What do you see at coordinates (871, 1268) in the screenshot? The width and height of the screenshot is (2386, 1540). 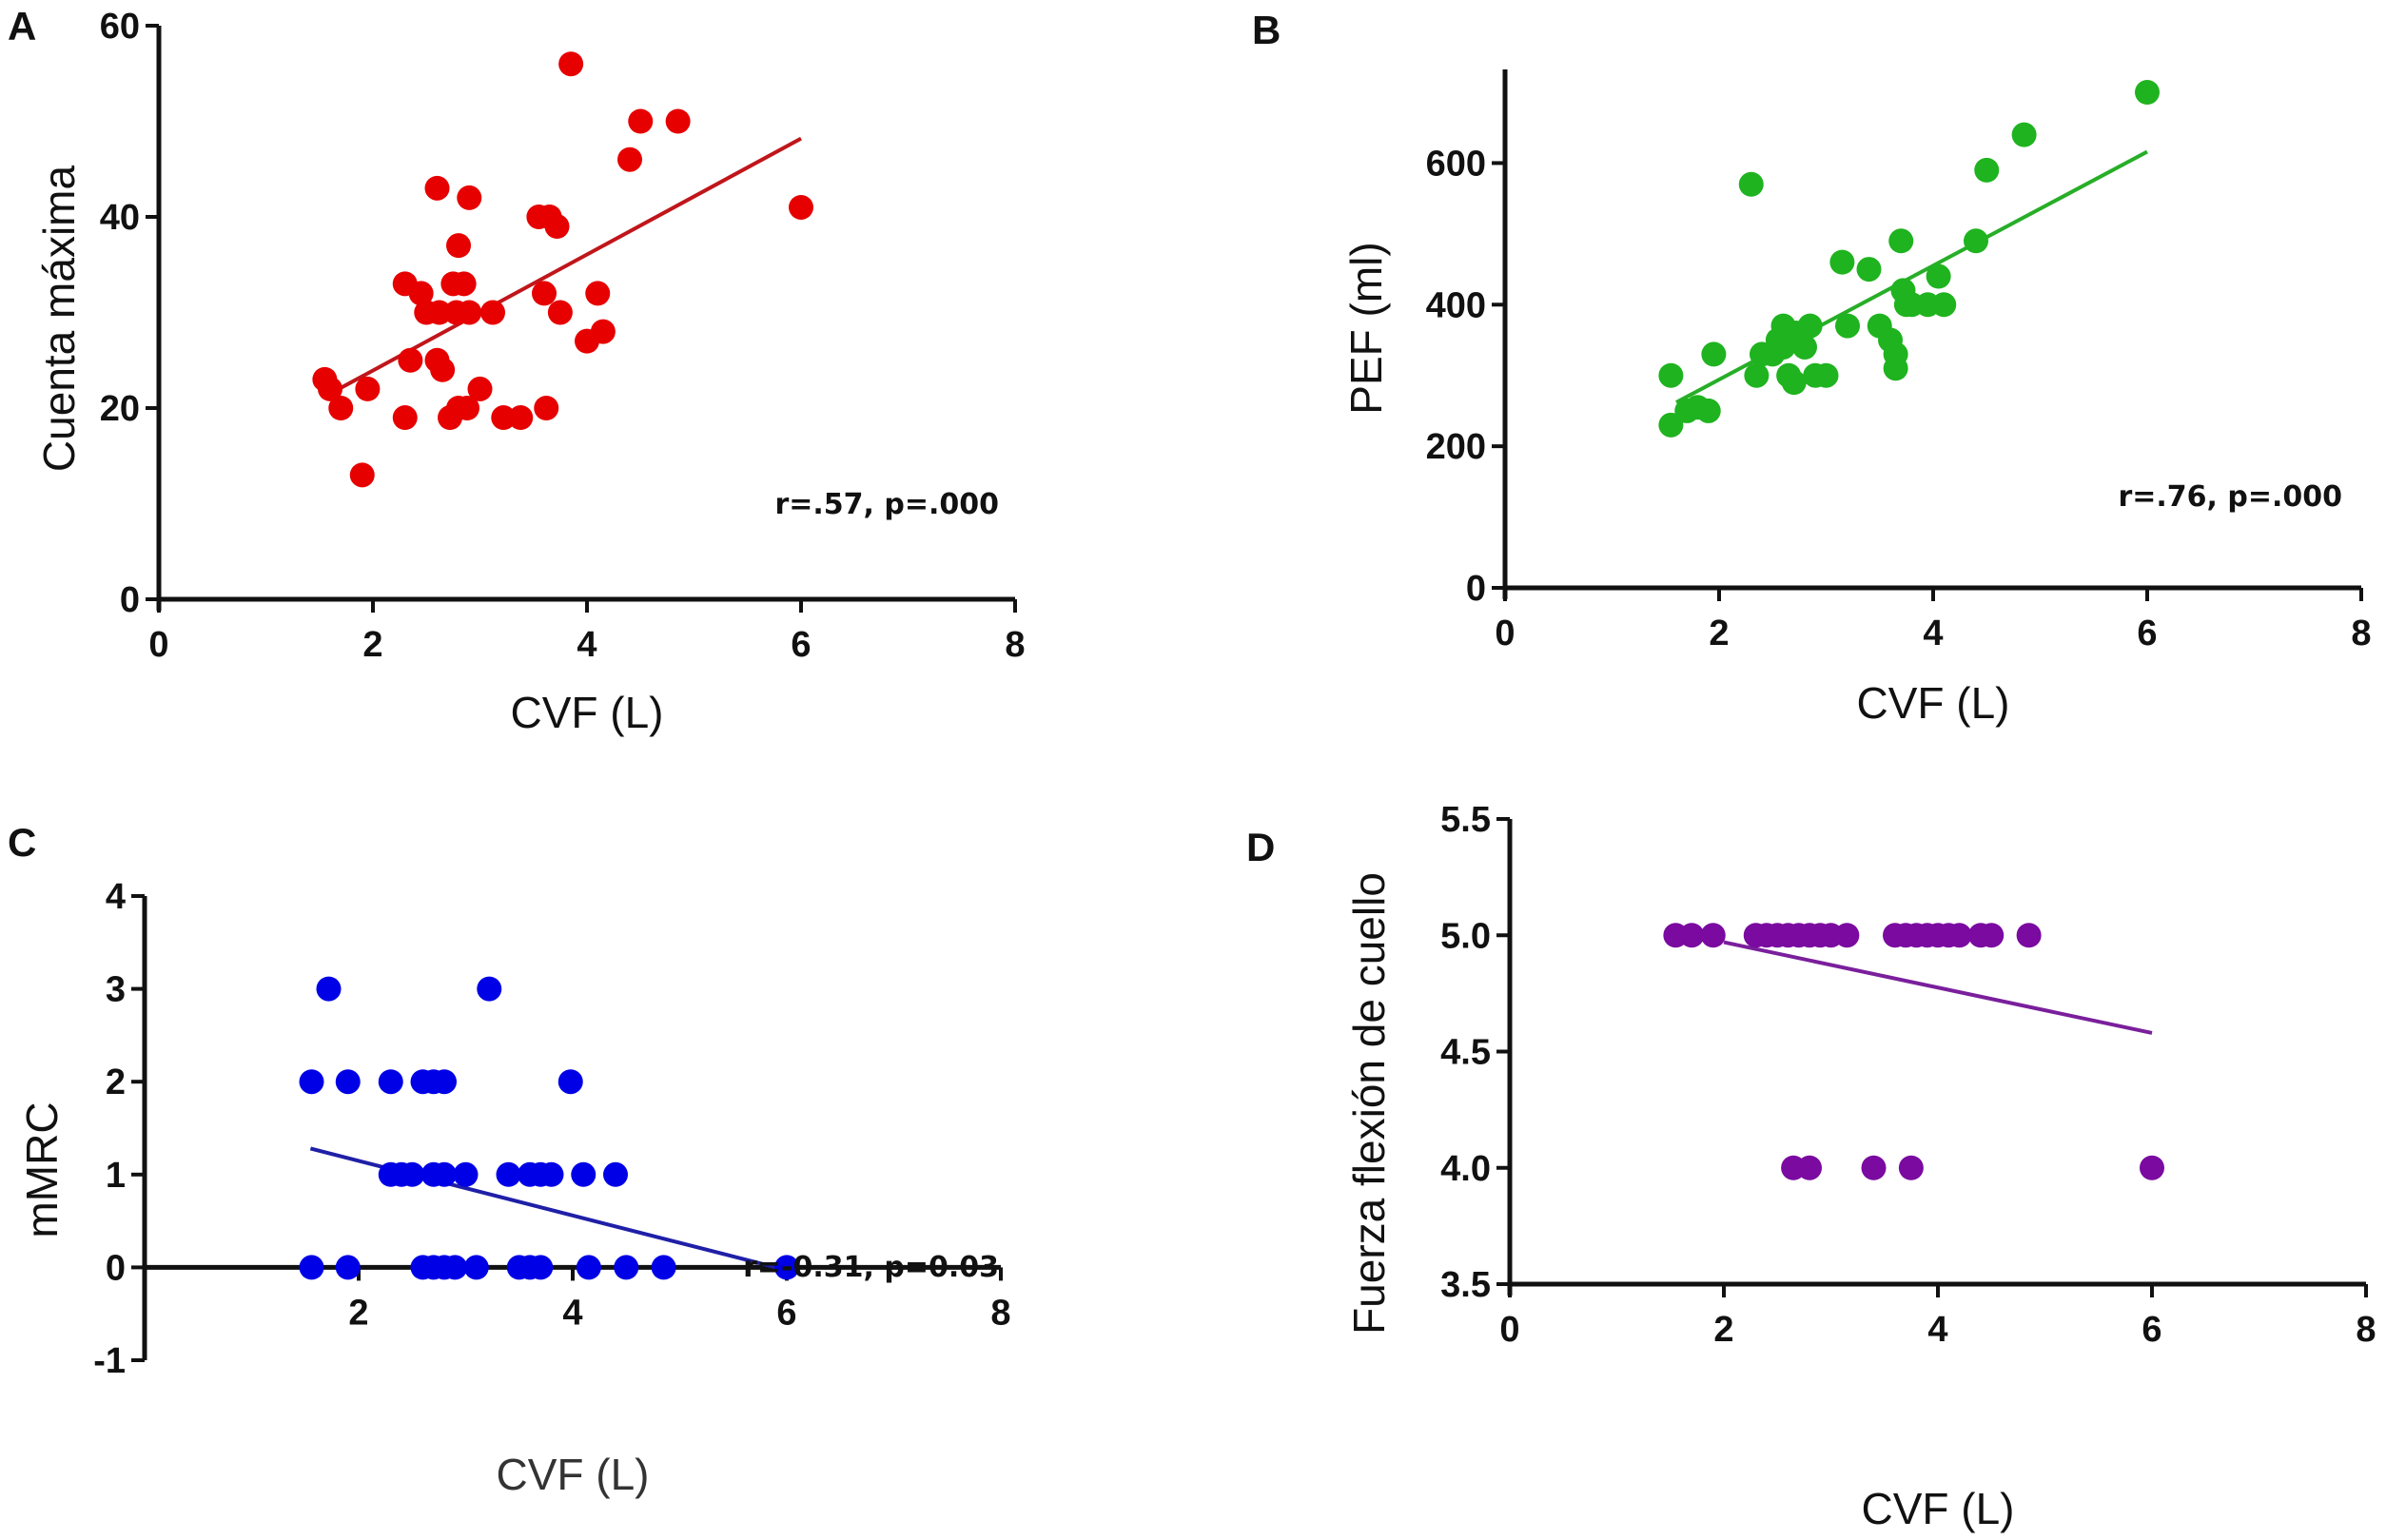 I see `stat-annotation-c: r=-0.31, p=0.03` at bounding box center [871, 1268].